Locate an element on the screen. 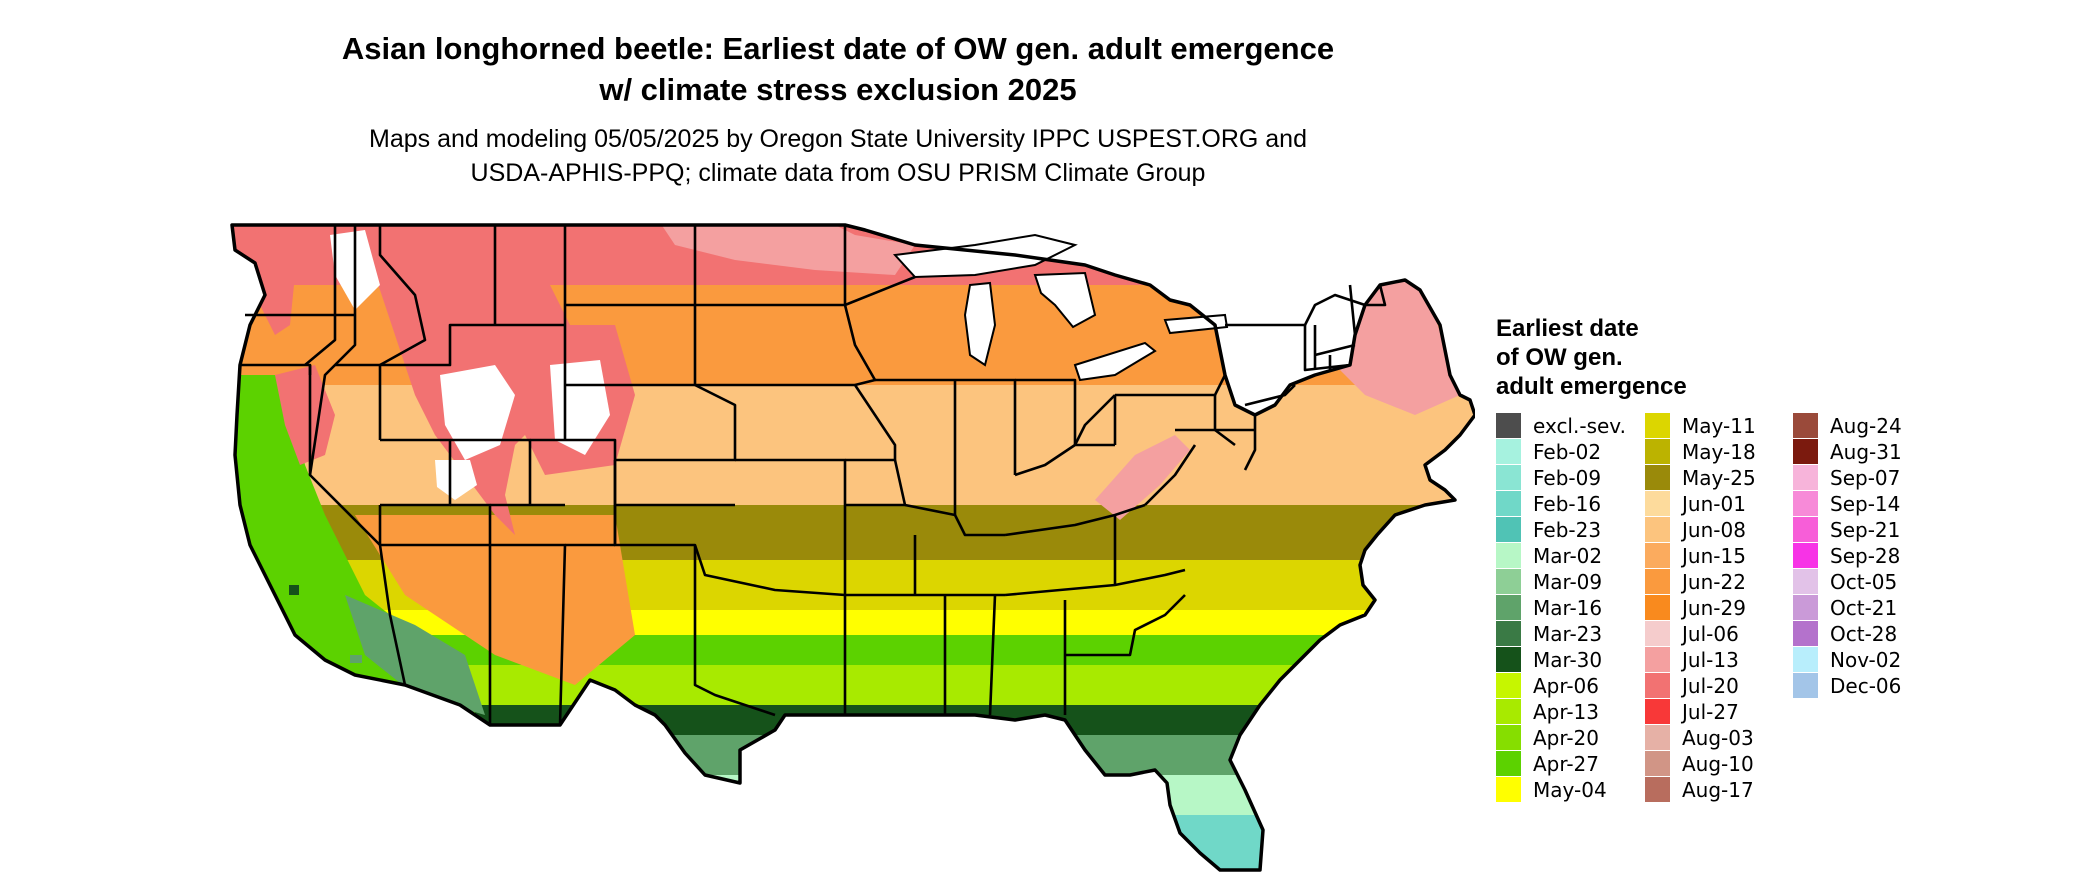  legend-label: Mar-02 is located at coordinates (1568, 555).